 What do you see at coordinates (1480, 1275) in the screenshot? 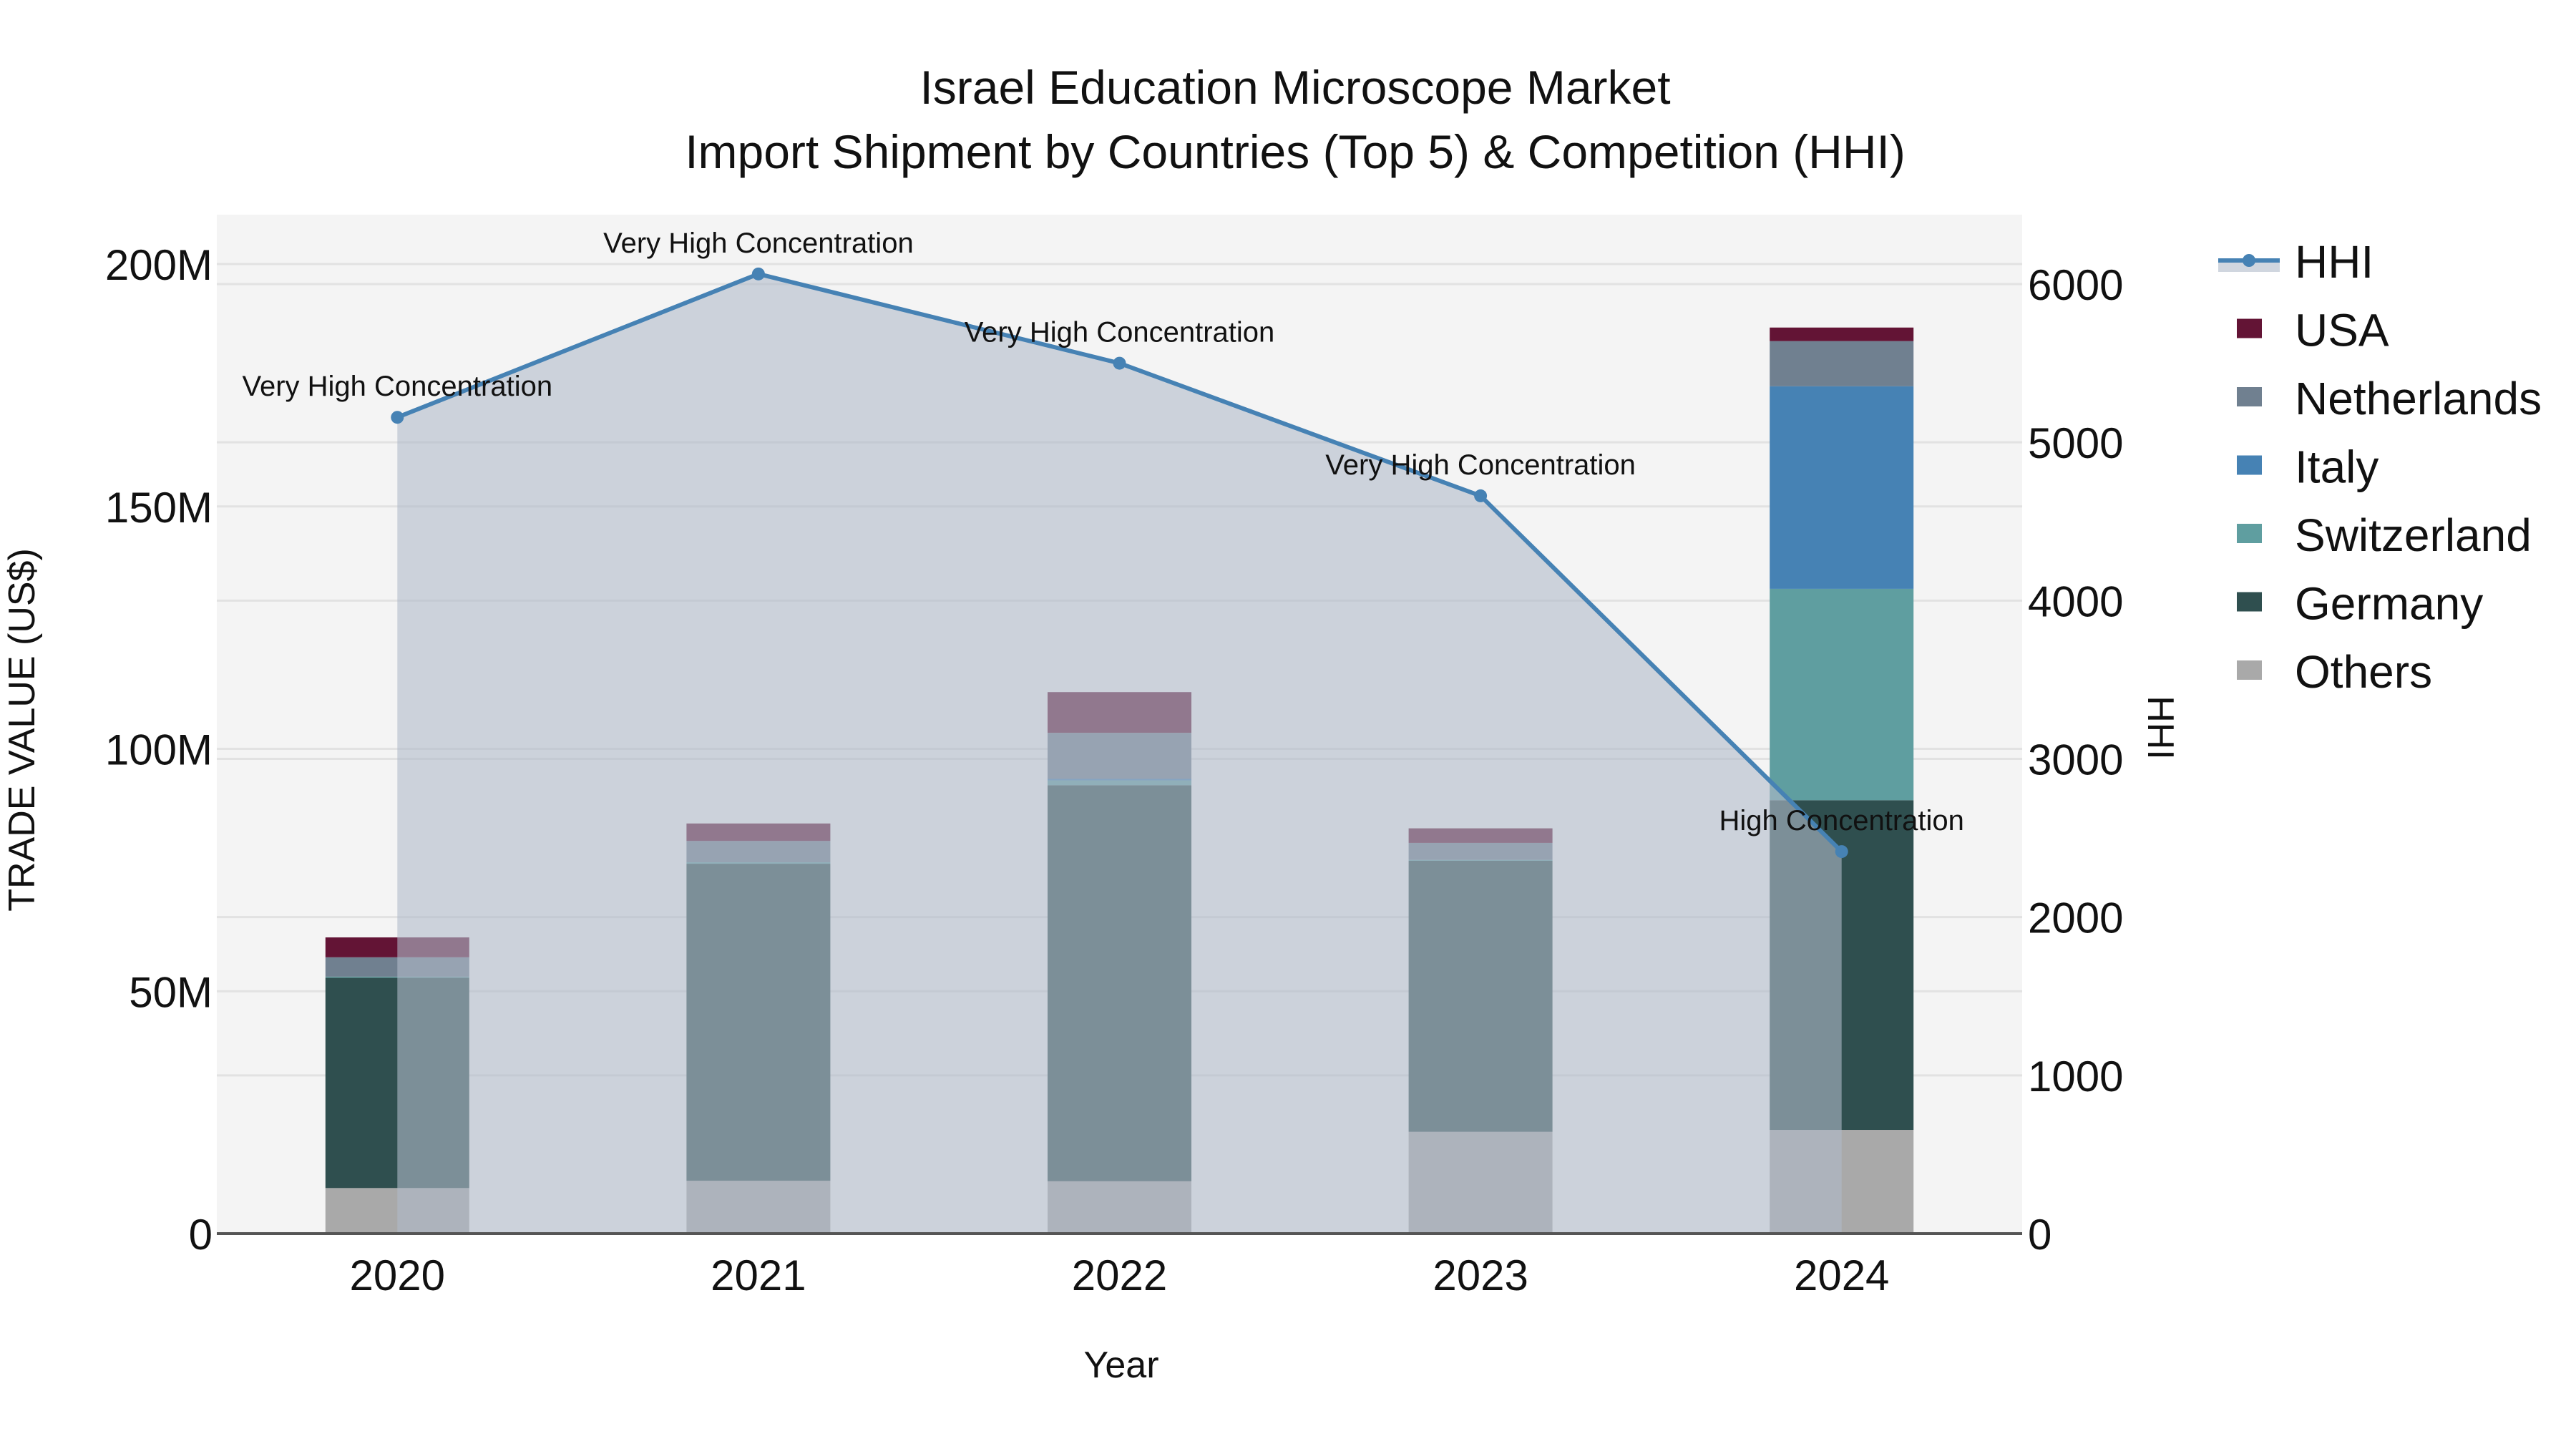
I see `x-tick-label: 2023` at bounding box center [1480, 1275].